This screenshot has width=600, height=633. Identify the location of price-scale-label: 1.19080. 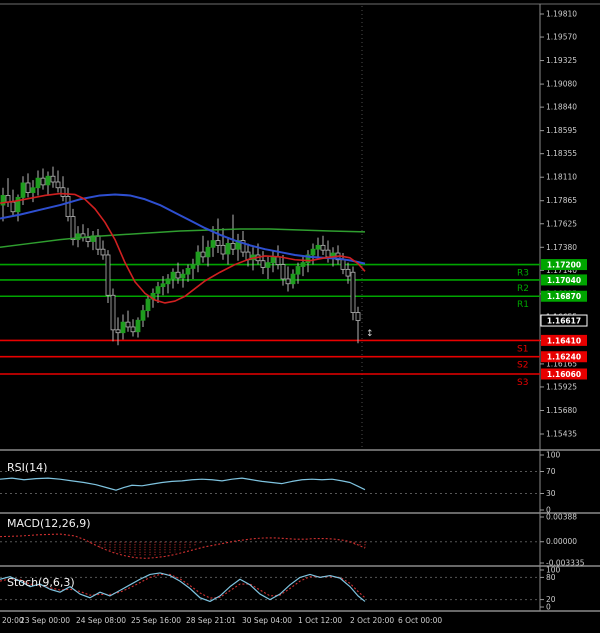
(561, 84).